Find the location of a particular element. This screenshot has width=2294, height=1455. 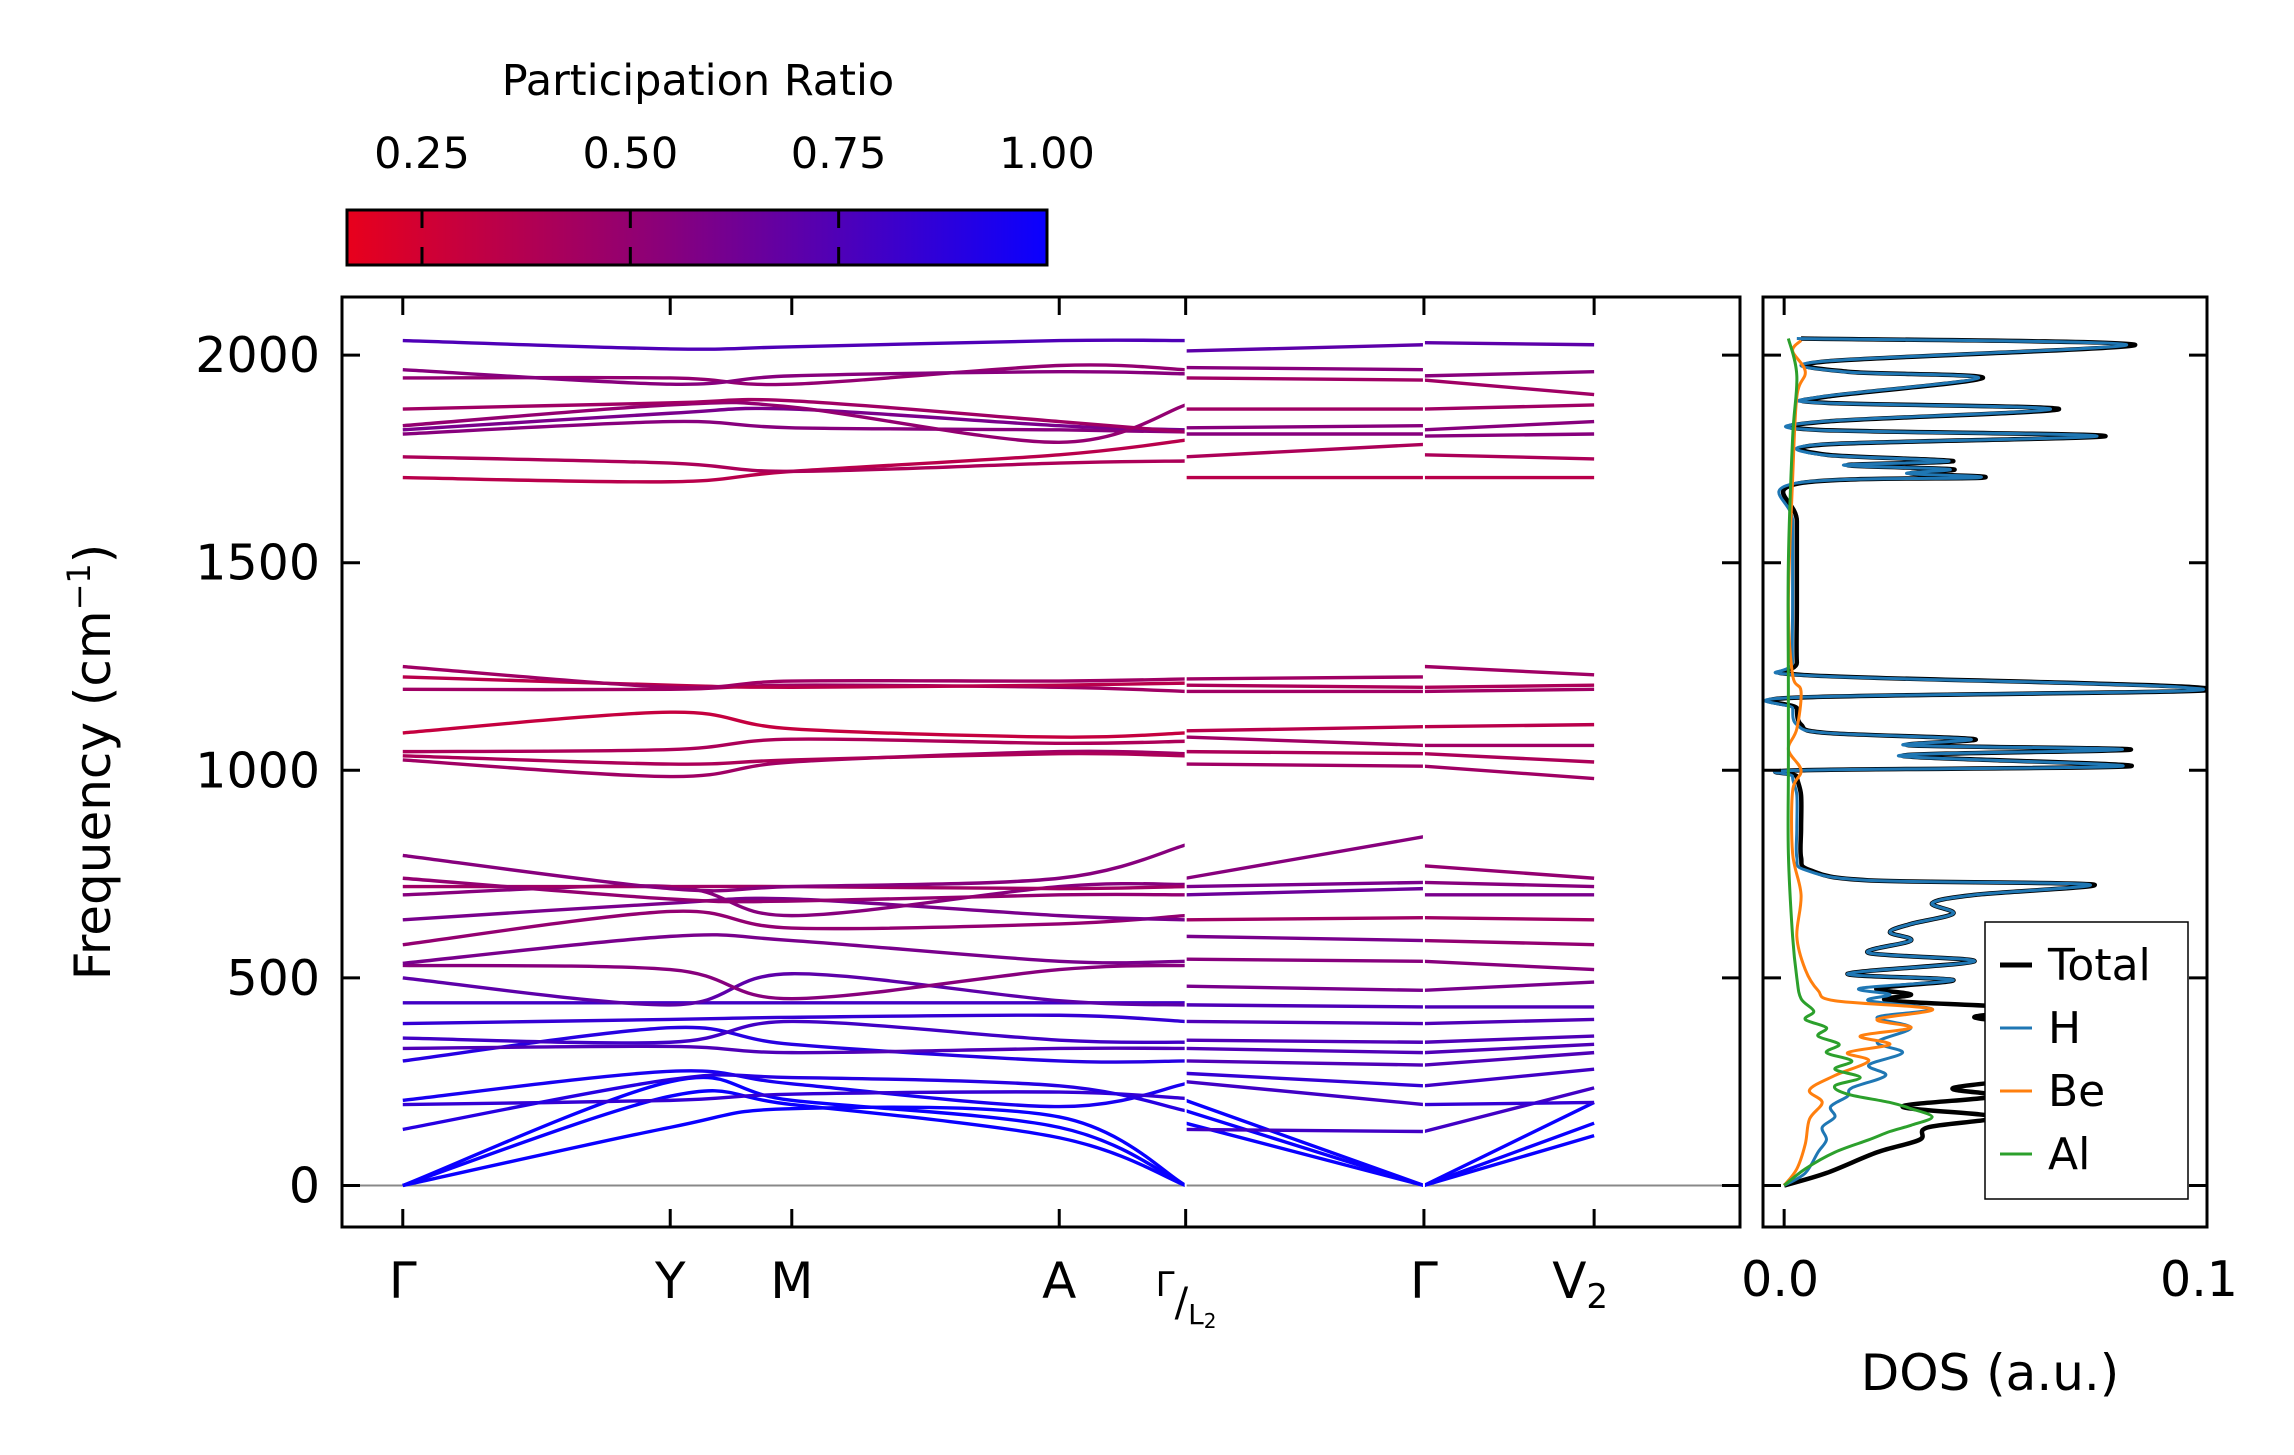

k-point-label: A is located at coordinates (1059, 1281).